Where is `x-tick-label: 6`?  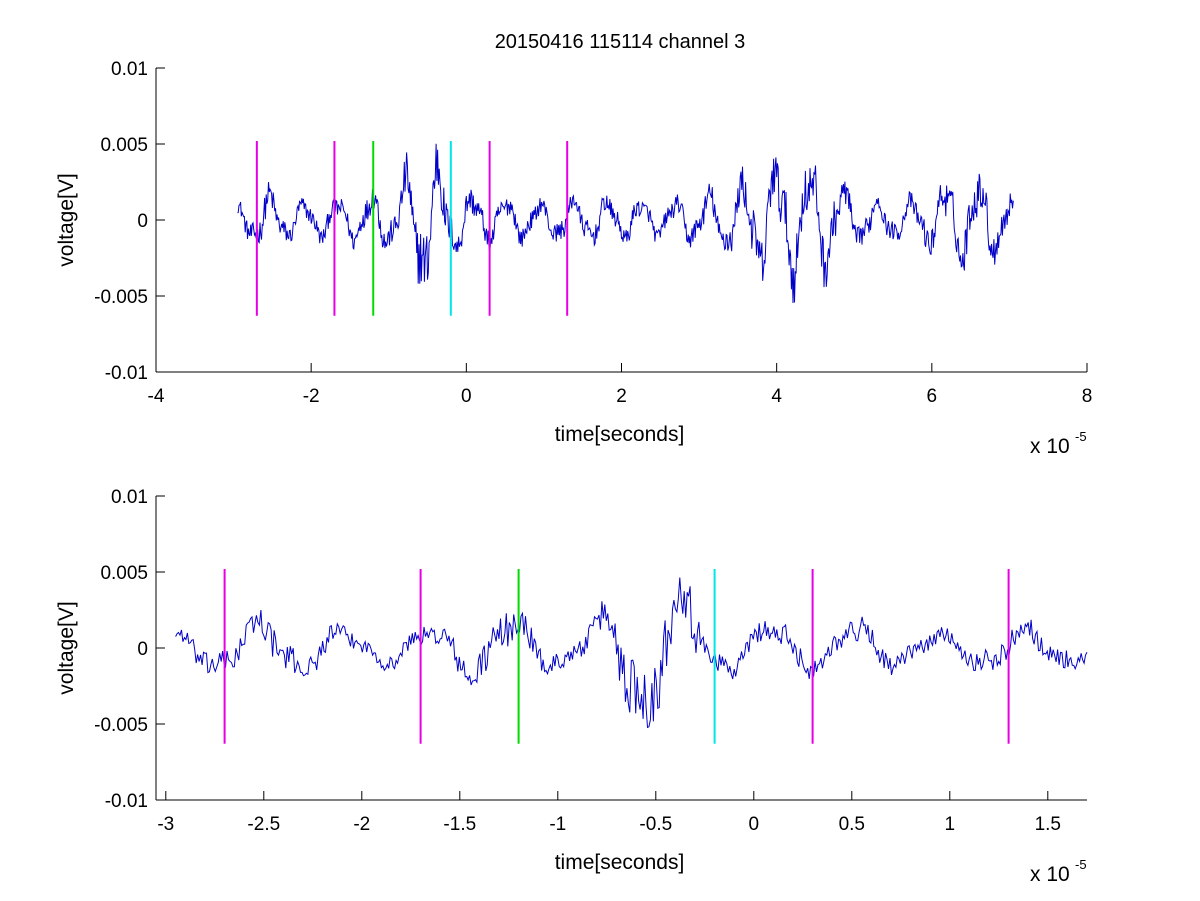
x-tick-label: 6 is located at coordinates (932, 396).